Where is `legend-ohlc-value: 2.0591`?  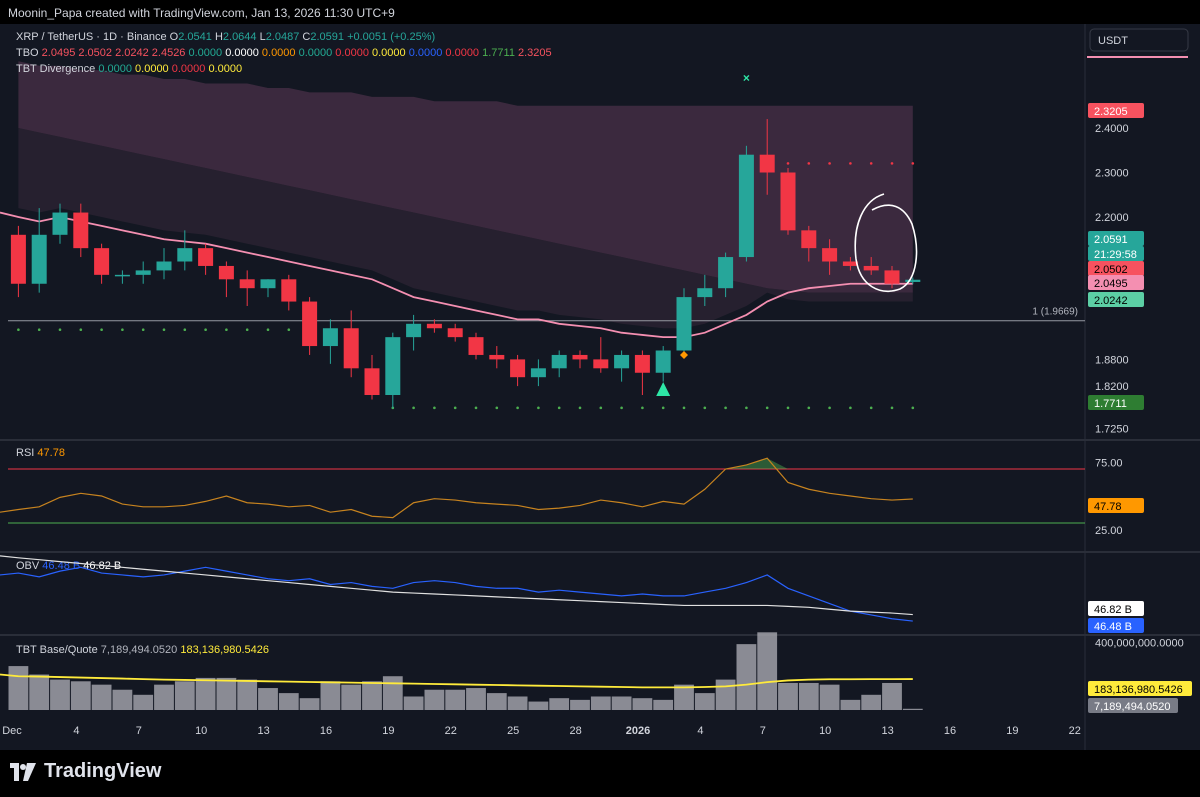
legend-ohlc-value: 2.0591 is located at coordinates (328, 37).